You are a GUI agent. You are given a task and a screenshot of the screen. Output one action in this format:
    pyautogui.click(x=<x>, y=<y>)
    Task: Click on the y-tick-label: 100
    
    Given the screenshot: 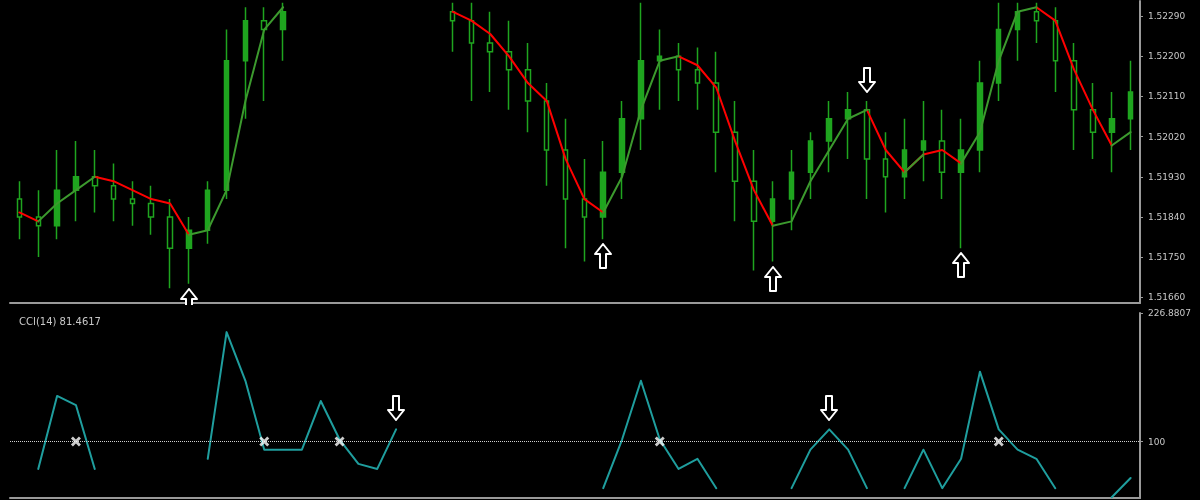 What is the action you would take?
    pyautogui.click(x=1157, y=441)
    